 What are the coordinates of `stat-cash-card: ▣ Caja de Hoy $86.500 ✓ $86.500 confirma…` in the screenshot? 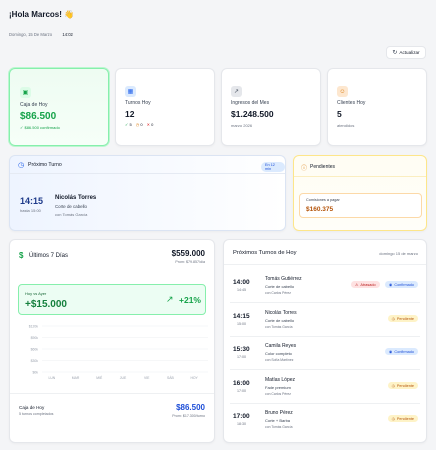 It's located at (59, 107).